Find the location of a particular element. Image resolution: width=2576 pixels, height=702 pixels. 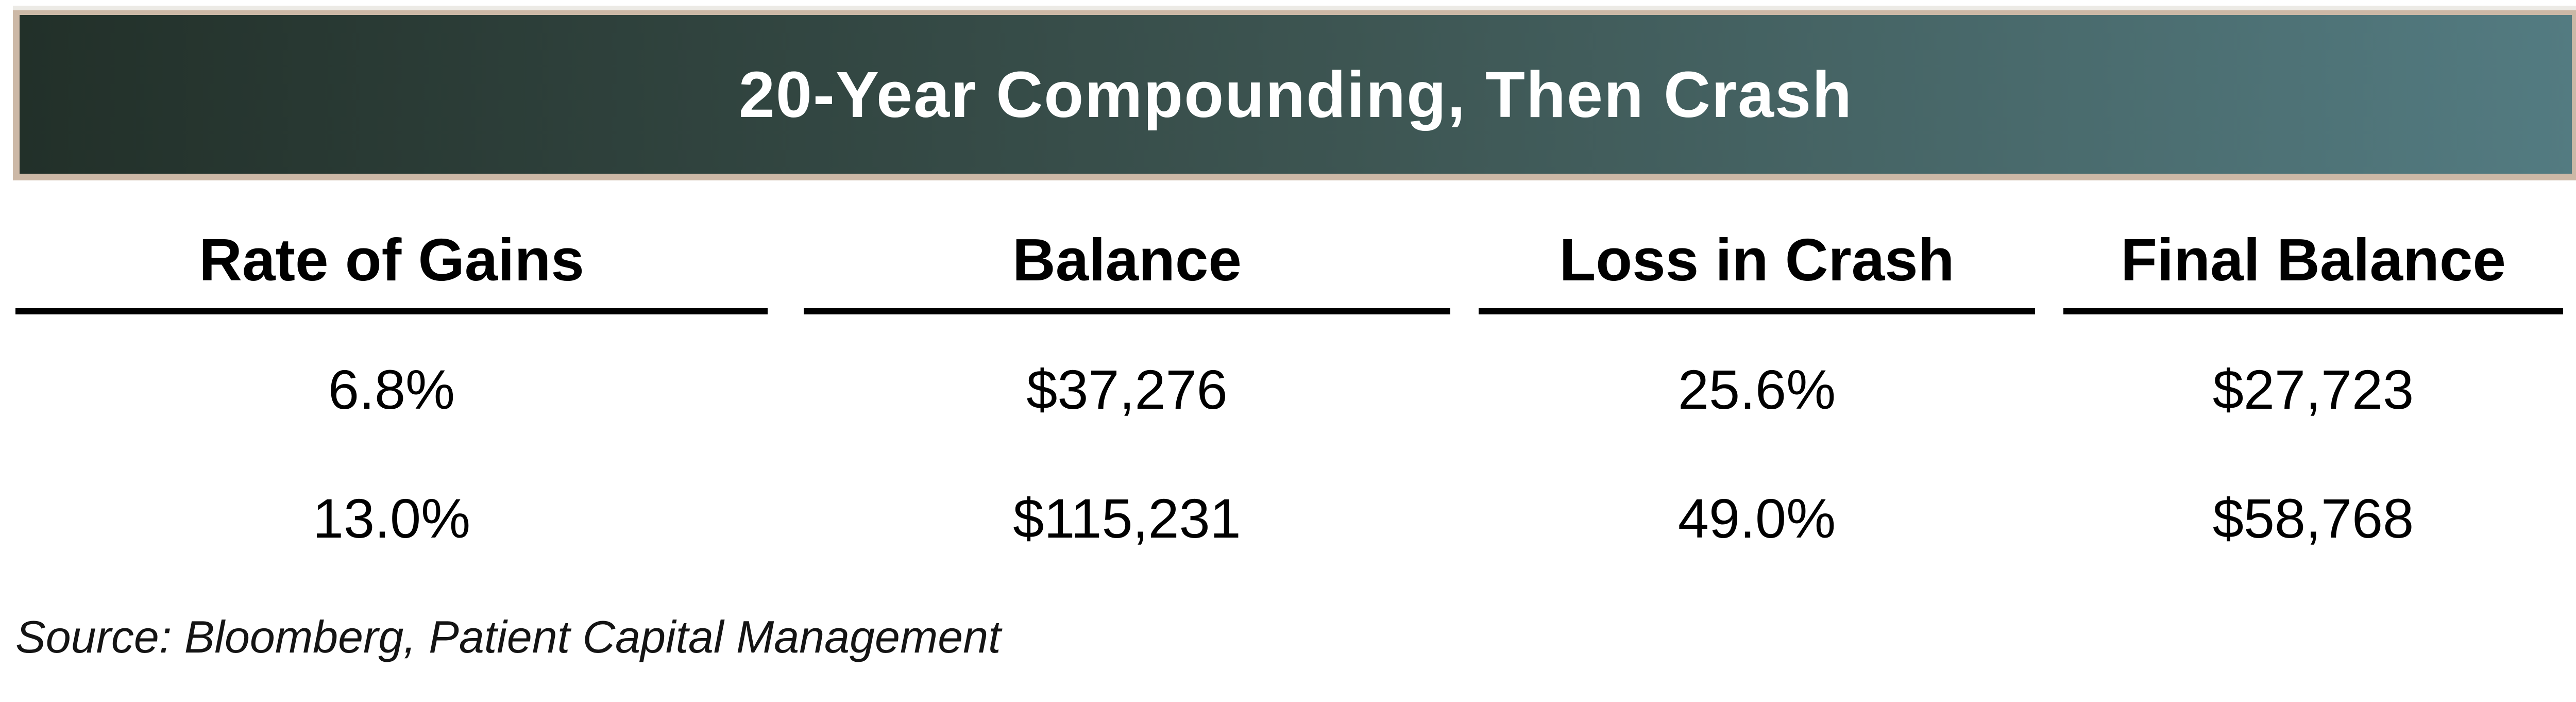

column-header-loss-in-crash: Loss in Crash is located at coordinates (1757, 262).